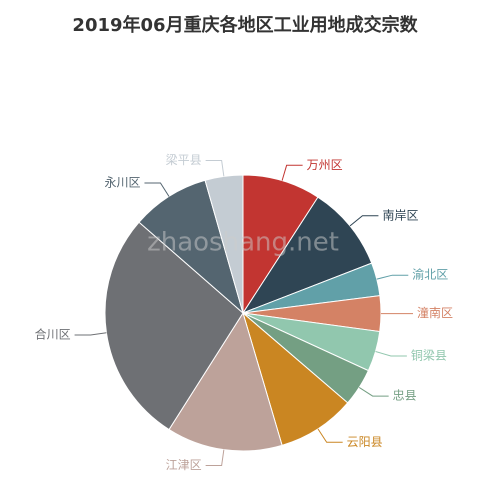 This screenshot has width=500, height=490. I want to click on slice-label: 云阳县, so click(365, 442).